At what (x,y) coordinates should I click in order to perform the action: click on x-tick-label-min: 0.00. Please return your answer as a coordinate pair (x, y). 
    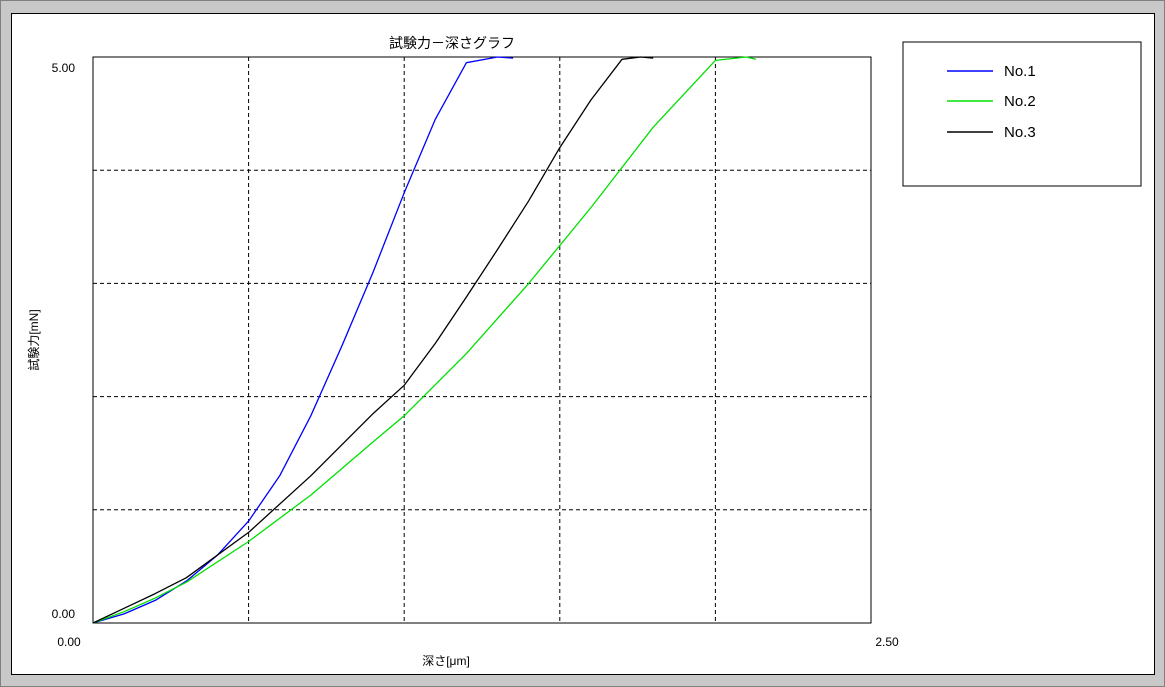
    Looking at the image, I should click on (69, 642).